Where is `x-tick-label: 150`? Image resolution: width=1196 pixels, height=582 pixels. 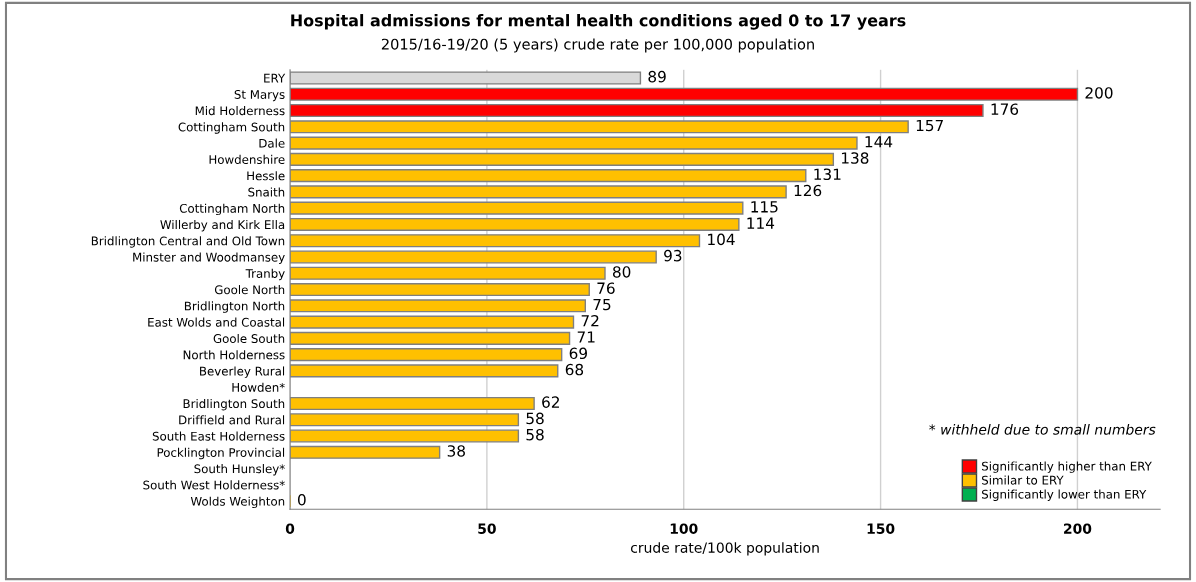
x-tick-label: 150 is located at coordinates (881, 528).